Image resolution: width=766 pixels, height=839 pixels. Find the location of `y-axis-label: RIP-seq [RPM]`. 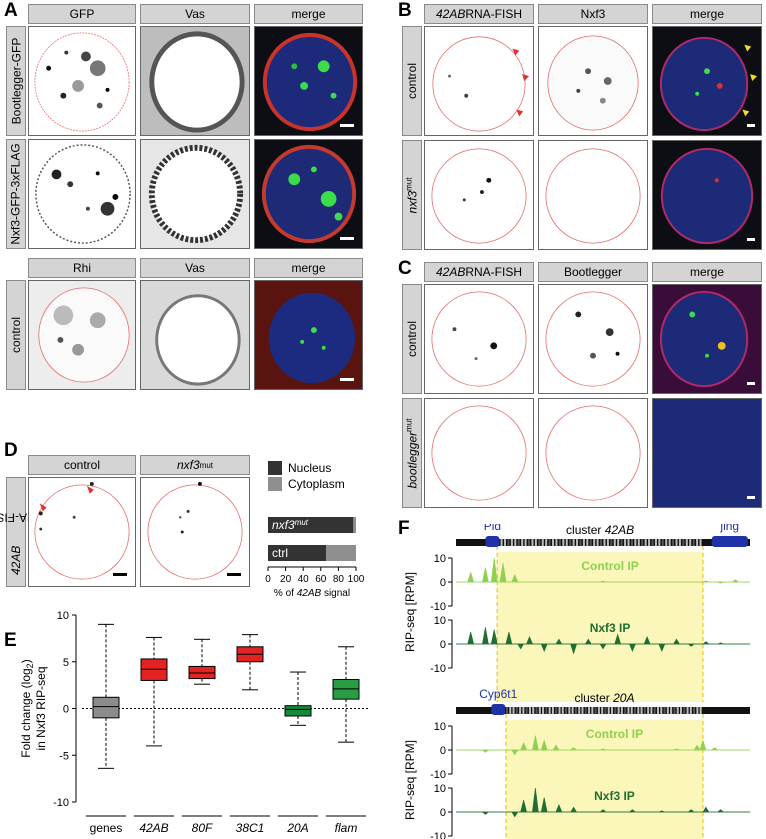

y-axis-label: RIP-seq [RPM] is located at coordinates (410, 780).